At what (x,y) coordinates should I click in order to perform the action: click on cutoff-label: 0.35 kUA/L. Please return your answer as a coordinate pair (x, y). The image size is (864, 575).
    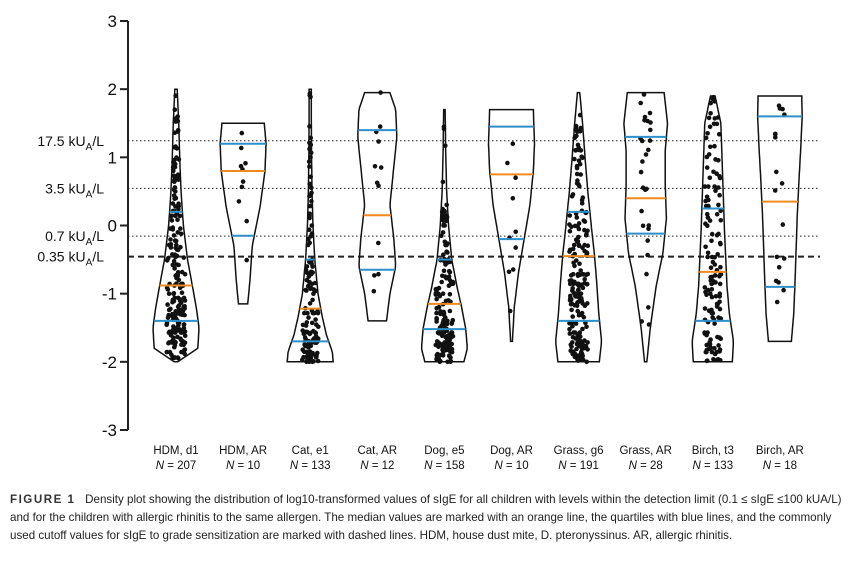
    Looking at the image, I should click on (70, 259).